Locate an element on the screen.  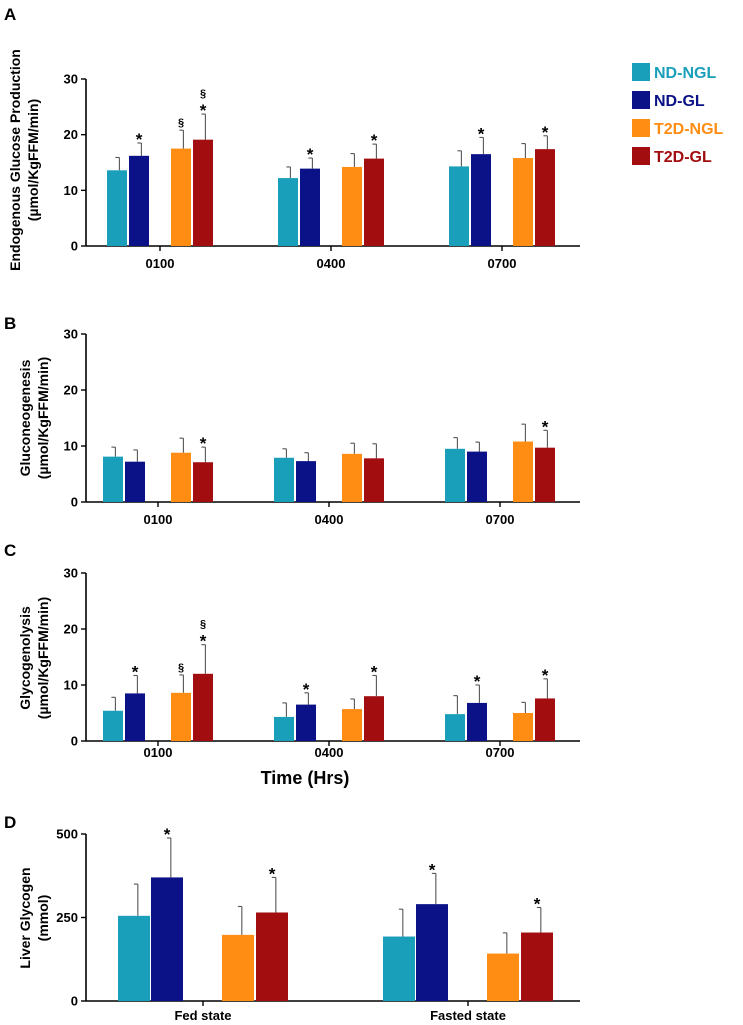
legend-label: T2D-GL is located at coordinates (683, 157).